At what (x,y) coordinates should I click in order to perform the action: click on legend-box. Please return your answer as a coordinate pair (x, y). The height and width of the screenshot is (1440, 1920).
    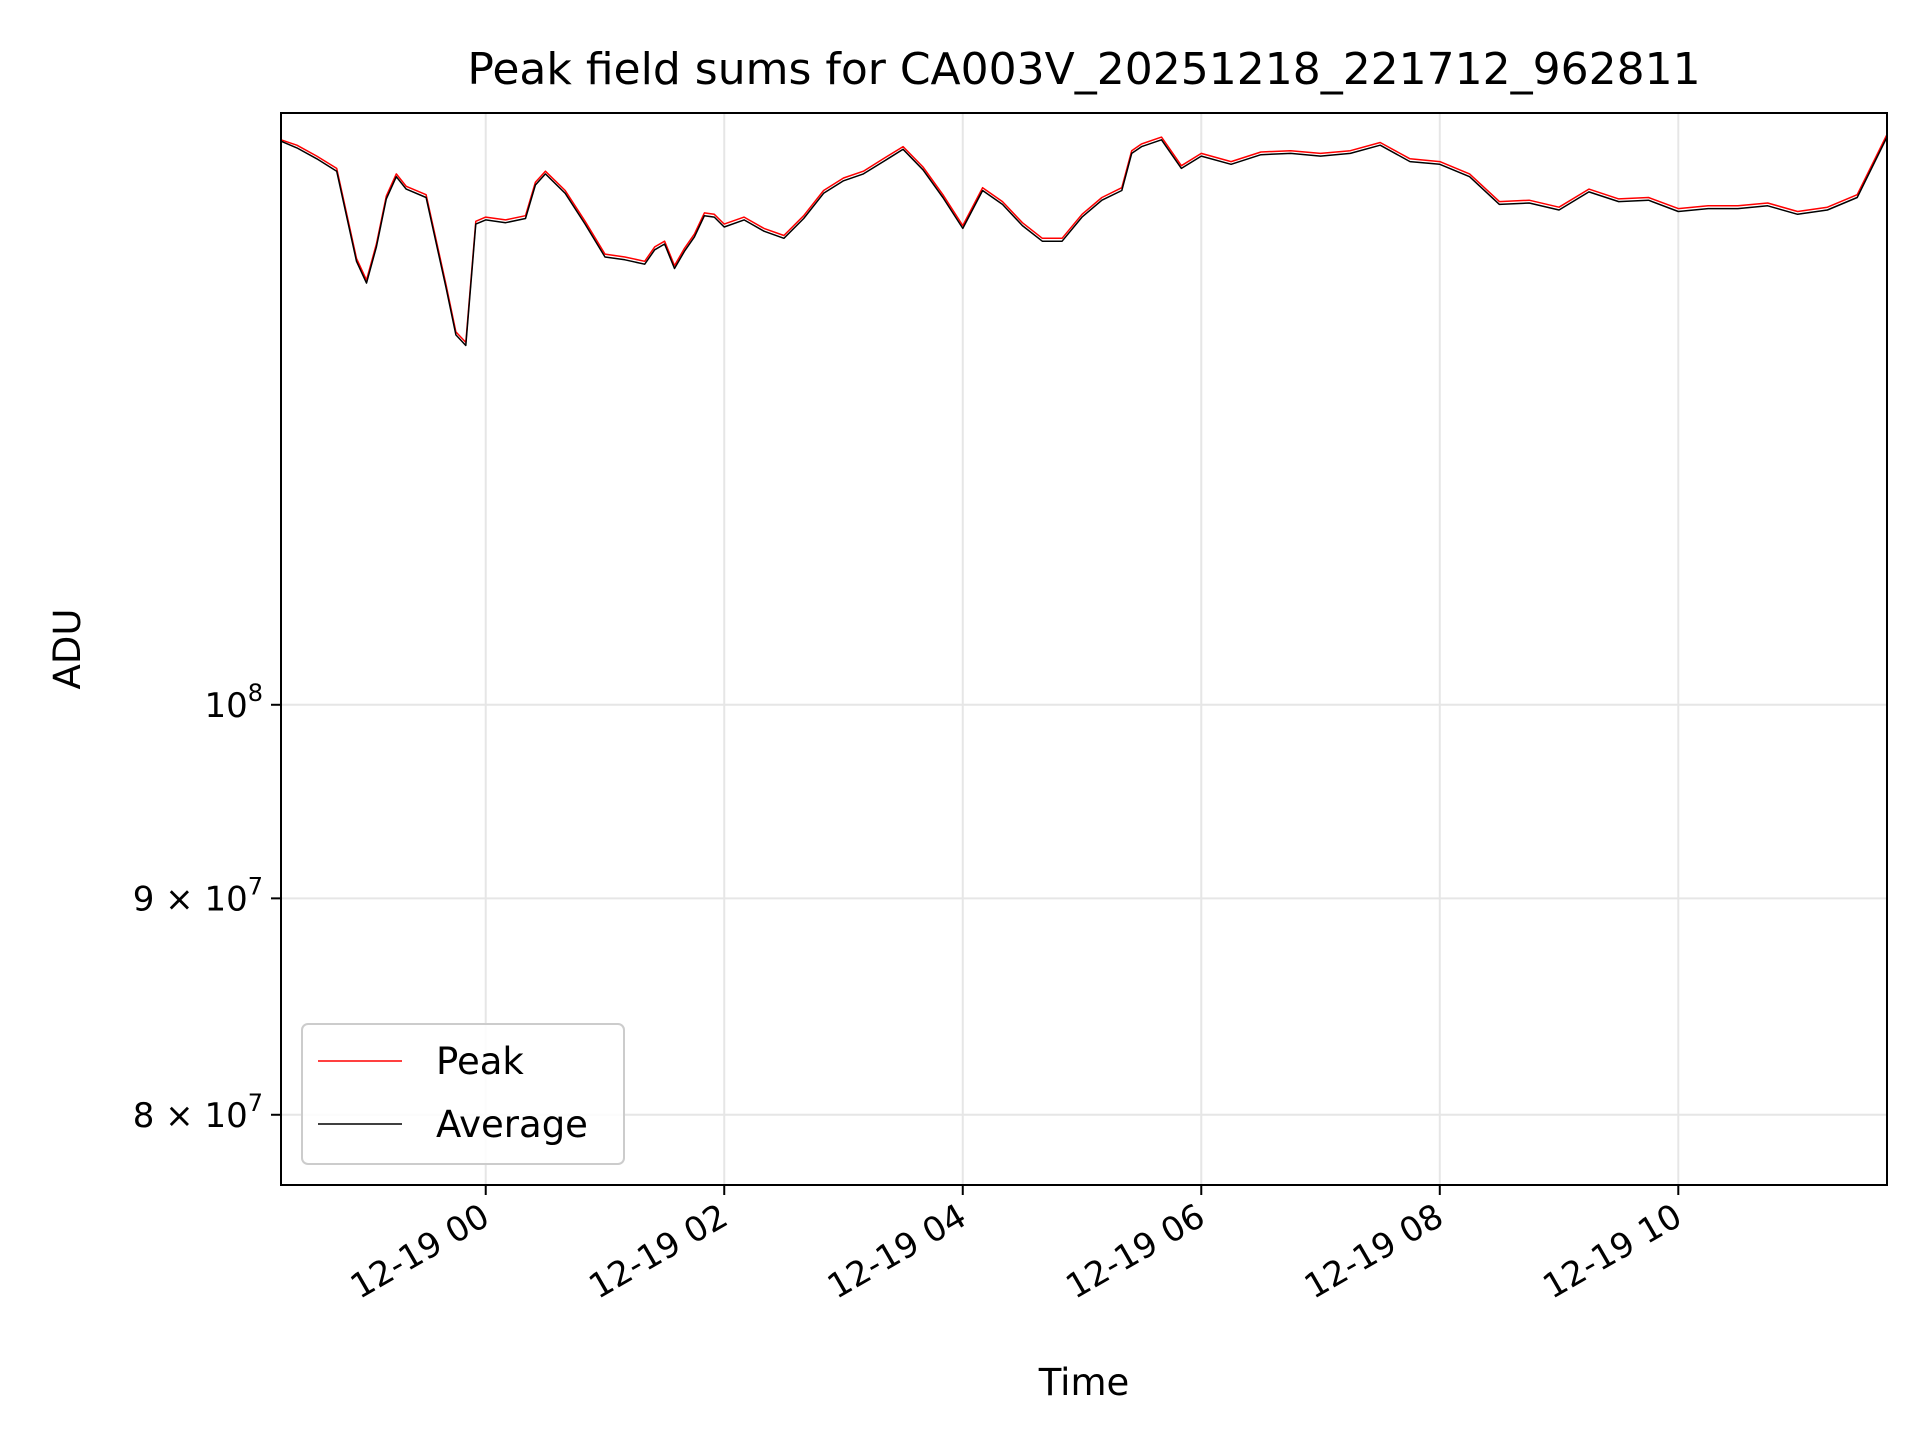
    Looking at the image, I should click on (463, 1094).